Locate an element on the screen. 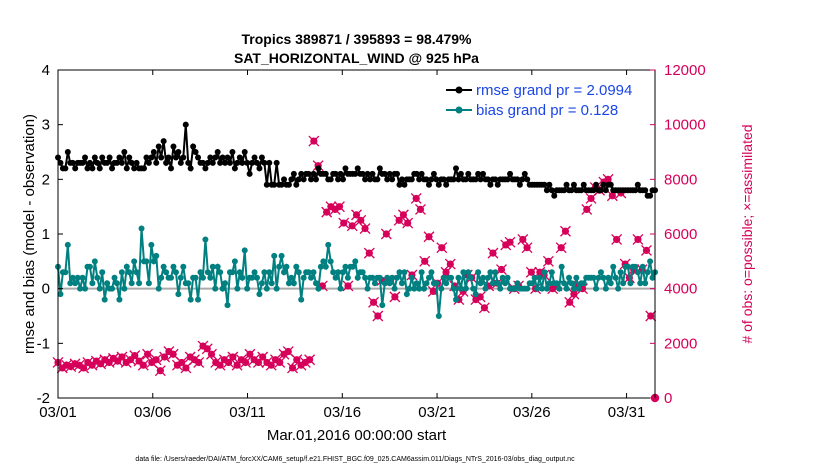 The height and width of the screenshot is (470, 830). y-right-tick-label: 0 is located at coordinates (668, 398).